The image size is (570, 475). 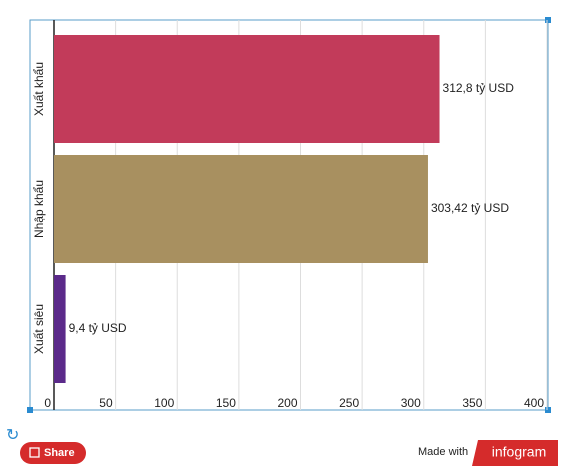 I want to click on brand-bg, so click(x=515, y=453).